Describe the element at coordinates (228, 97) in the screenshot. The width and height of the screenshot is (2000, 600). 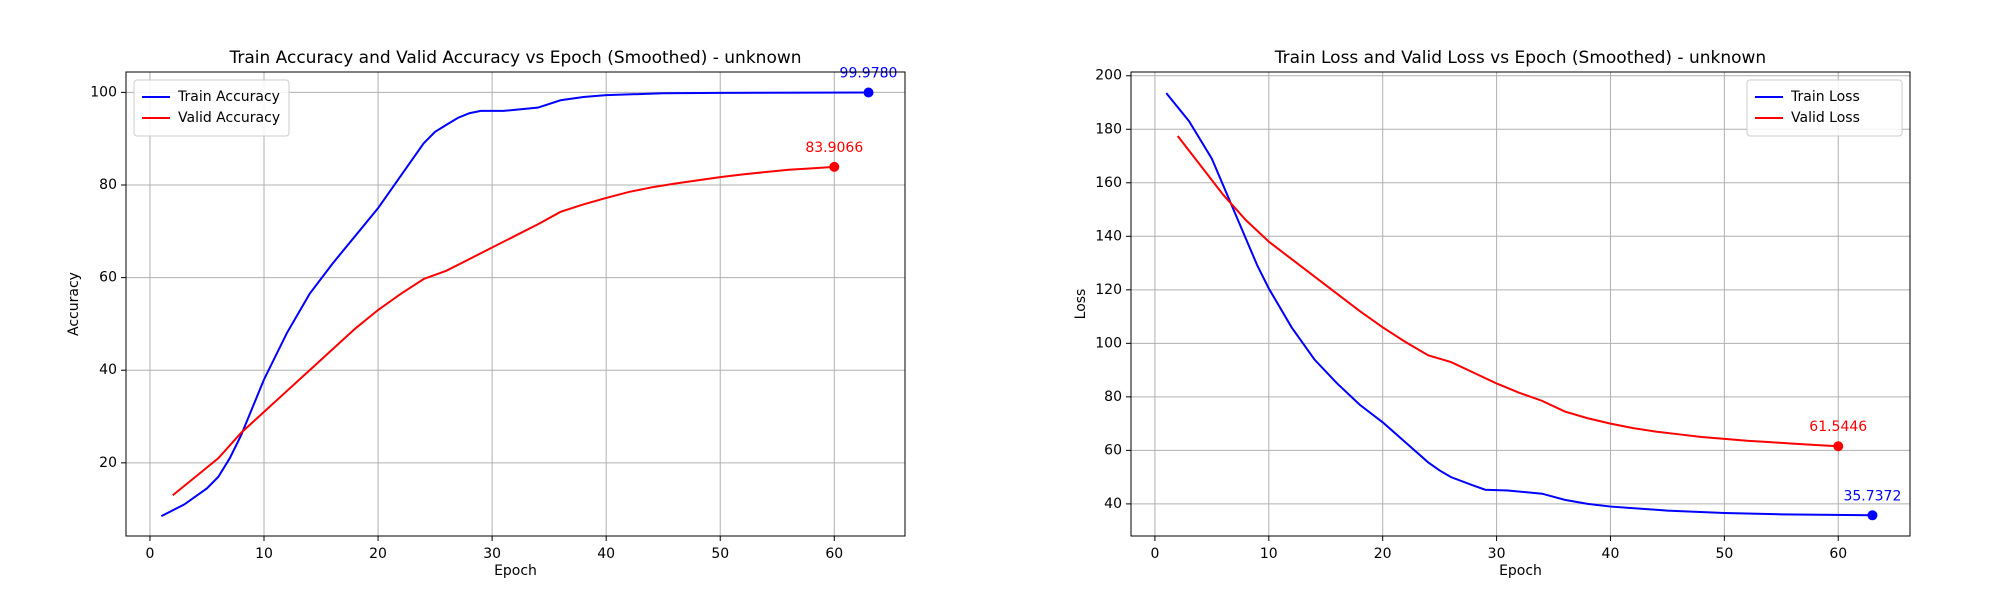
I see `legend-label: Train Accuracy` at that location.